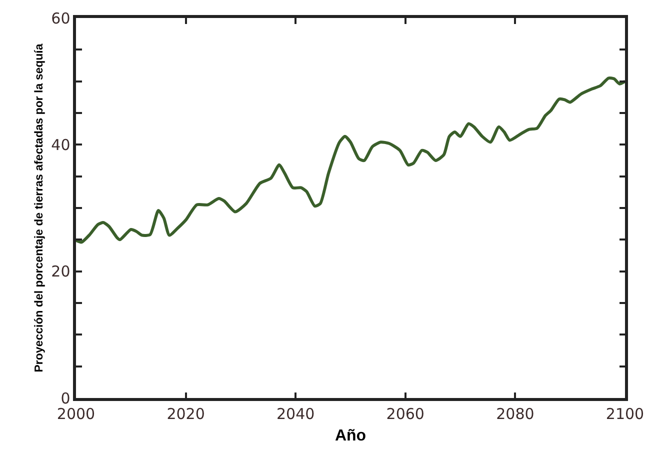 The height and width of the screenshot is (453, 645). What do you see at coordinates (625, 413) in the screenshot?
I see `x-tick-label: 2100` at bounding box center [625, 413].